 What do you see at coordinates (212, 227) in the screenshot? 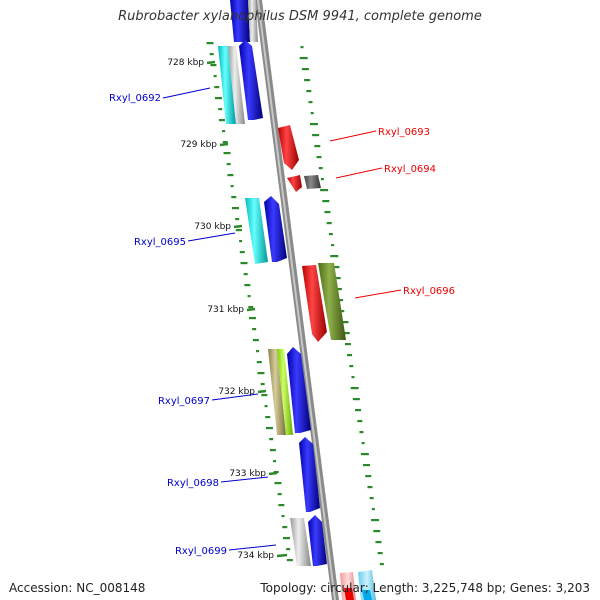
I see `tick-label: 730 kbp` at bounding box center [212, 227].